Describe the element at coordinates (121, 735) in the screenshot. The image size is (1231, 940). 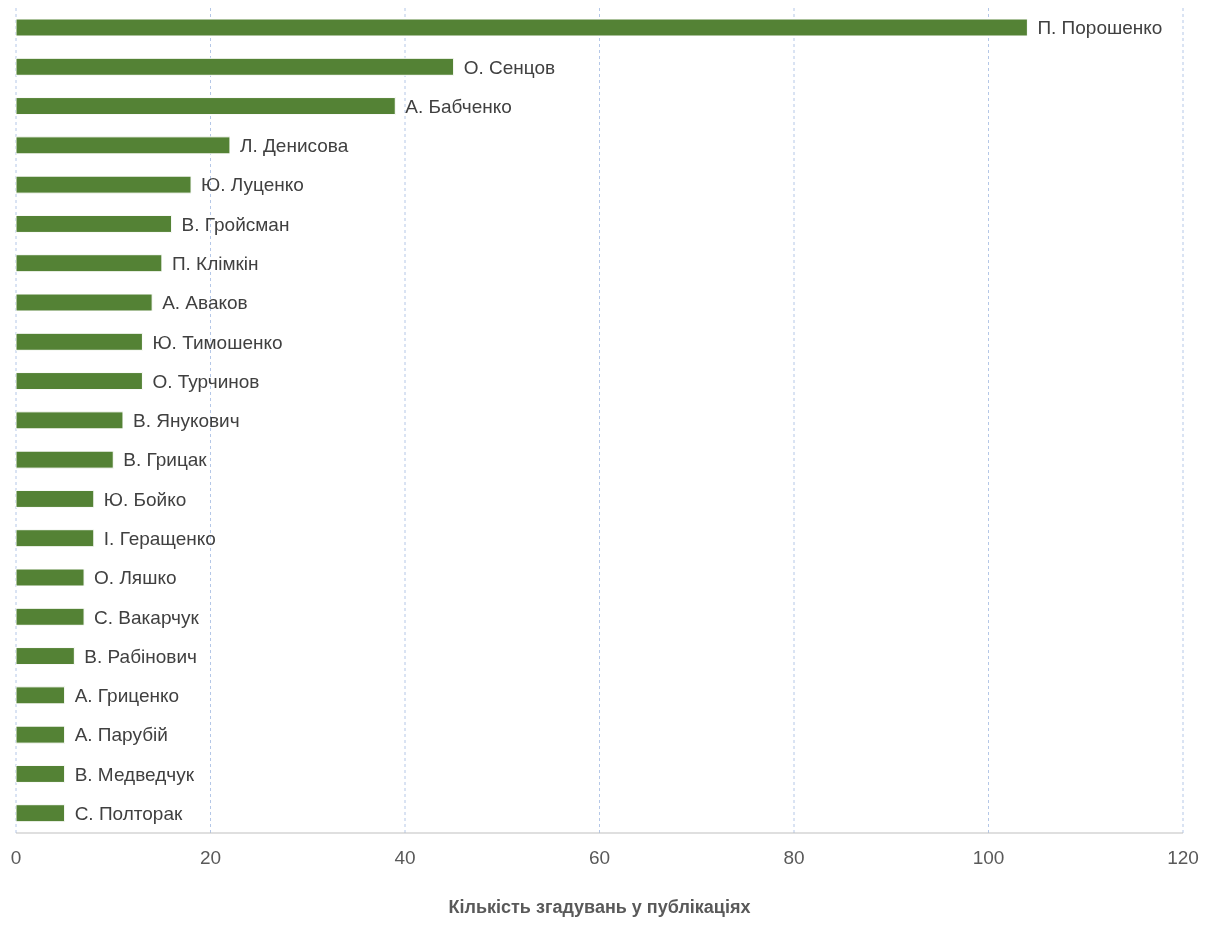
I see `y-tick-label: А. Парубій` at that location.